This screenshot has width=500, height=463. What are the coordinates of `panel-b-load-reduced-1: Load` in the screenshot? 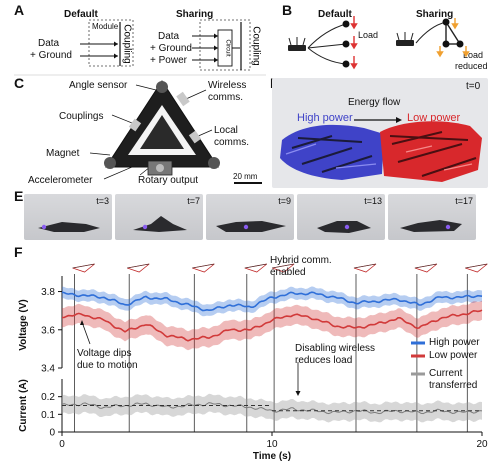 It's located at (473, 55).